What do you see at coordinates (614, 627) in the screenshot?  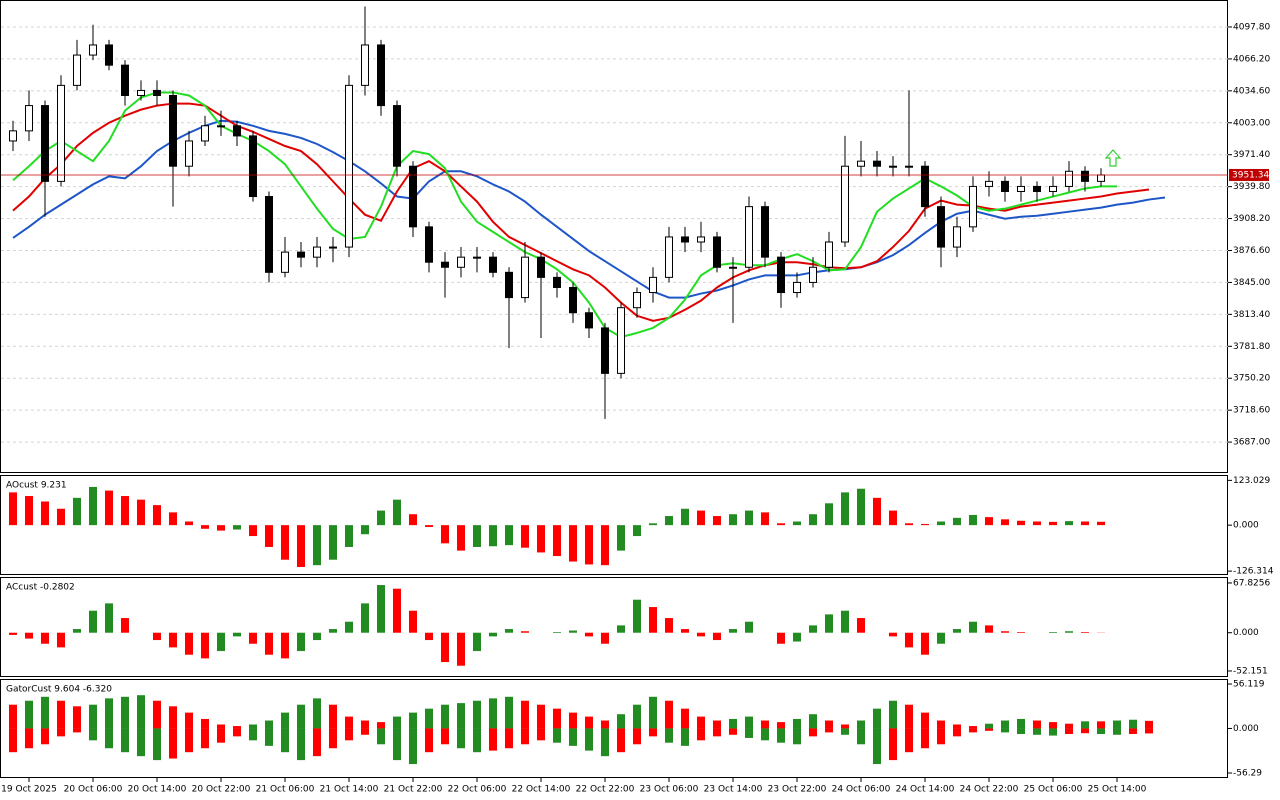 I see `ac-frame` at bounding box center [614, 627].